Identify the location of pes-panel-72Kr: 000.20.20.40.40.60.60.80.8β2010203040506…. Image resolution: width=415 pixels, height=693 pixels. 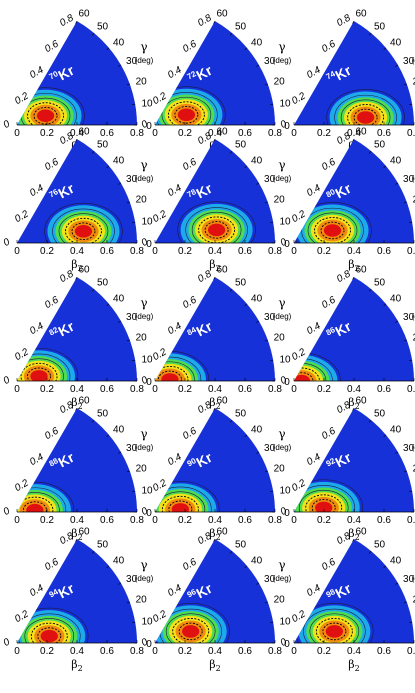
(216, 81).